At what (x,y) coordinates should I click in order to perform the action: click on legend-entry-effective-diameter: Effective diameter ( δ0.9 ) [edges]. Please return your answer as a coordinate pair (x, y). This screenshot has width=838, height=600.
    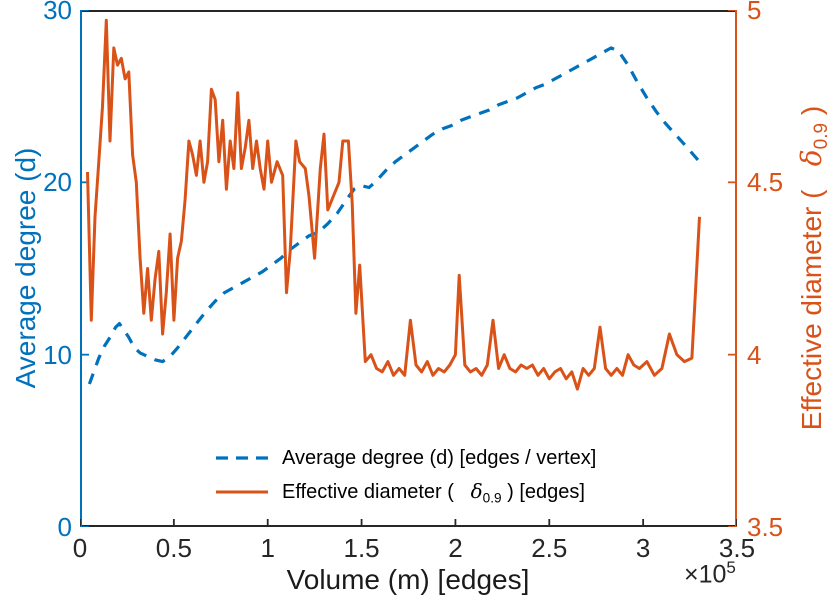
    Looking at the image, I should click on (406, 492).